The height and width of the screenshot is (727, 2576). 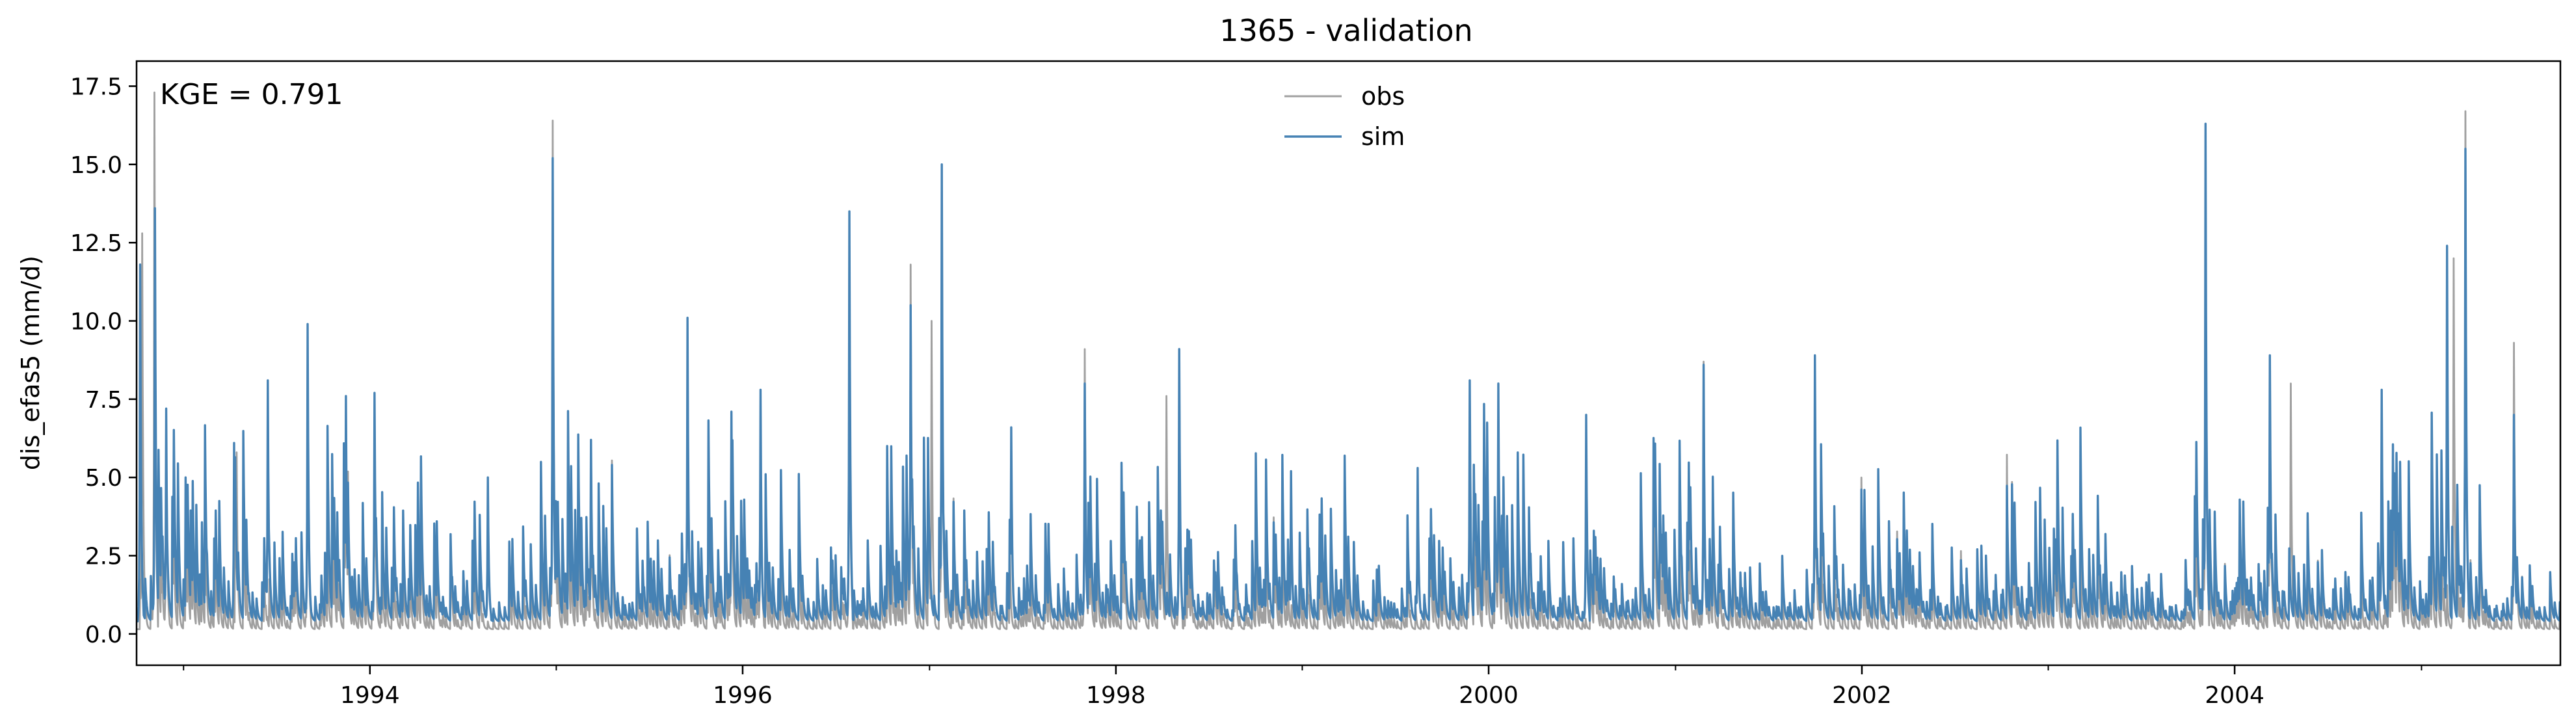 I want to click on kge-annotation: KGE = 0.791, so click(x=251, y=94).